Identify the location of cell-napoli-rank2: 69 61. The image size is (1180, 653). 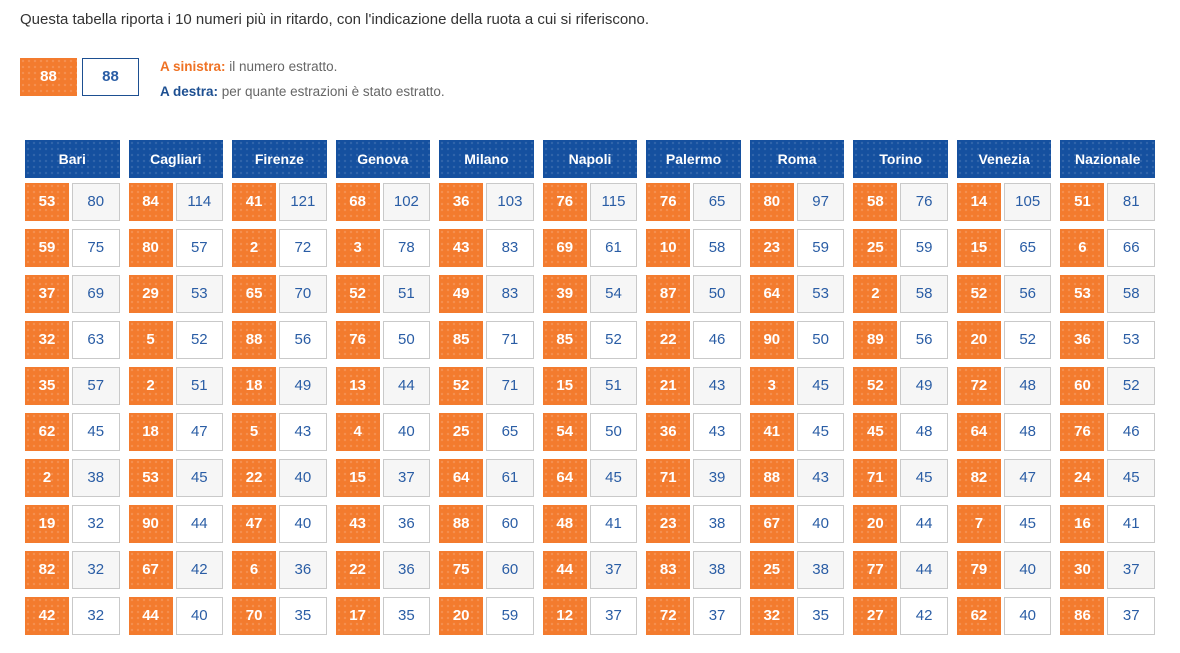
(590, 248).